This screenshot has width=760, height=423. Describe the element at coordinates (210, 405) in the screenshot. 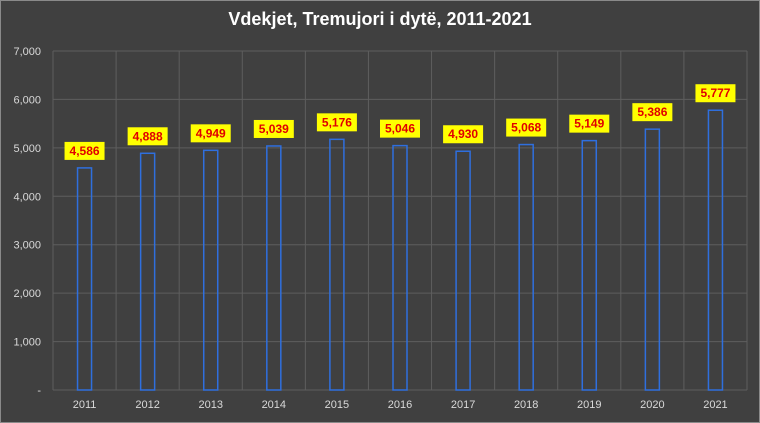

I see `x-tick-label: 2013` at that location.